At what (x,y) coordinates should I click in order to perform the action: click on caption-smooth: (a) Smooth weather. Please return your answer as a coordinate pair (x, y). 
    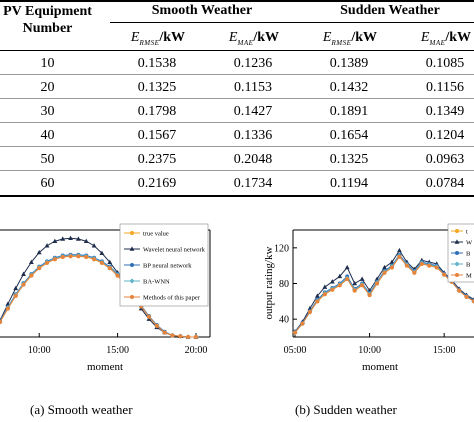
    Looking at the image, I should click on (81, 409).